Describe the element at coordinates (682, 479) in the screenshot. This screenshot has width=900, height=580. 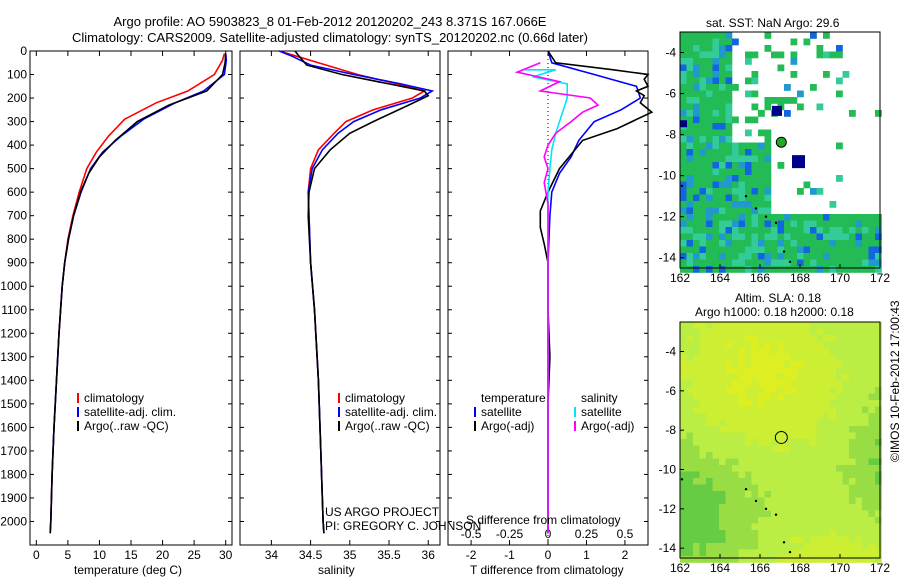
I see `island-mark` at that location.